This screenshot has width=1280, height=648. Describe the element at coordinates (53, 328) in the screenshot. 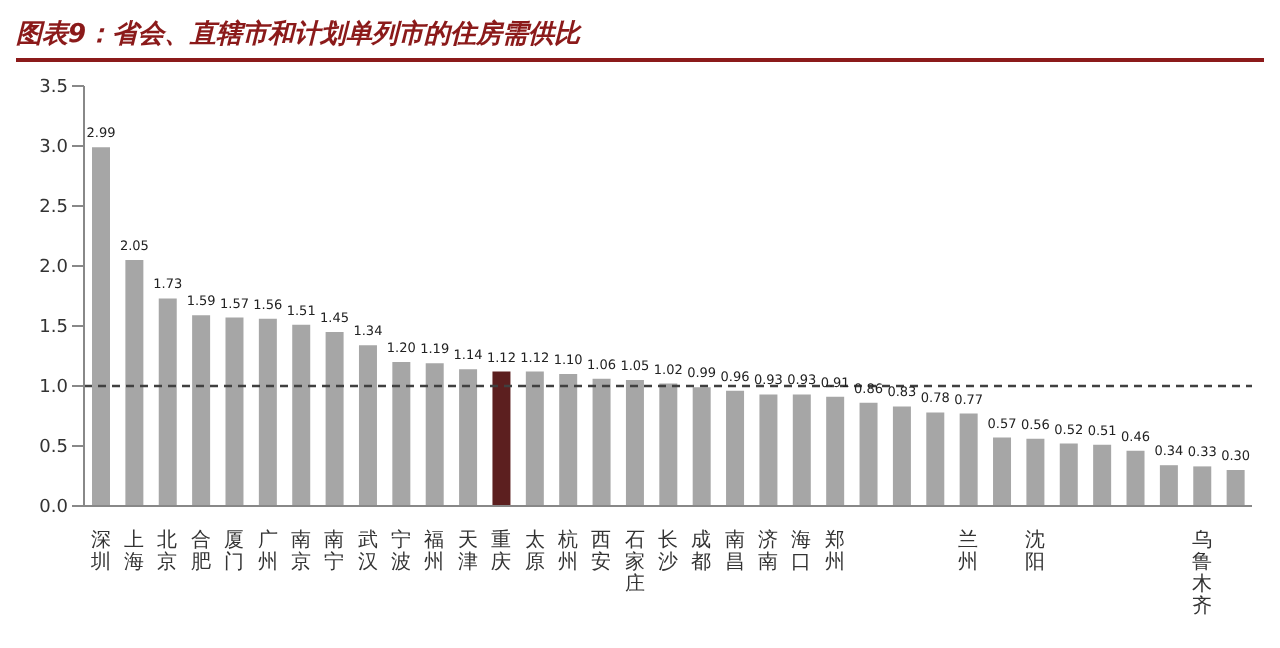

I see `y-tick-label: 1.5` at that location.